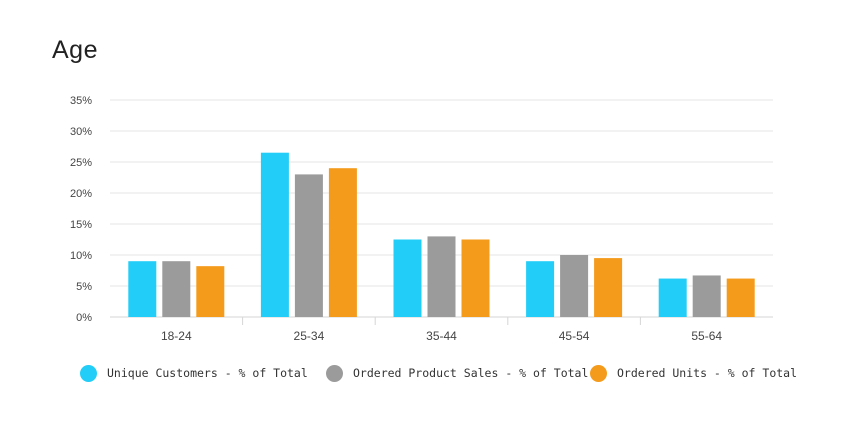 Image resolution: width=860 pixels, height=425 pixels. What do you see at coordinates (471, 373) in the screenshot?
I see `legend-label-ordered-product-sales: Ordered Product Sales - % of Total` at bounding box center [471, 373].